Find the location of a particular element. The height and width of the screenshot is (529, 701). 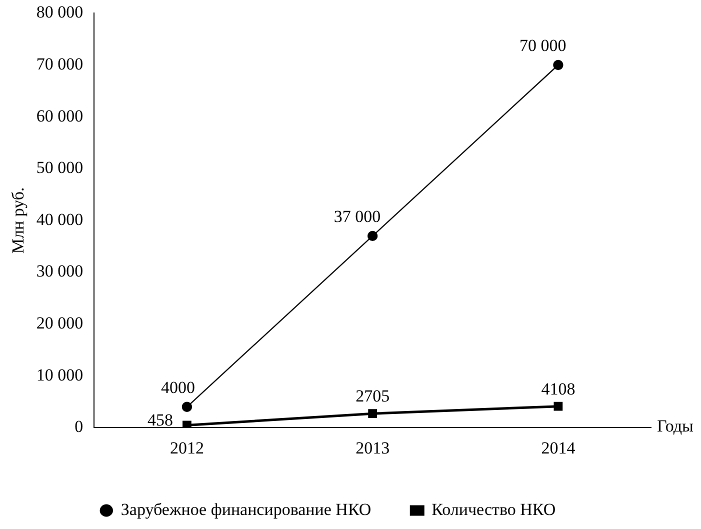

x-tick-label: 2014 is located at coordinates (558, 448).